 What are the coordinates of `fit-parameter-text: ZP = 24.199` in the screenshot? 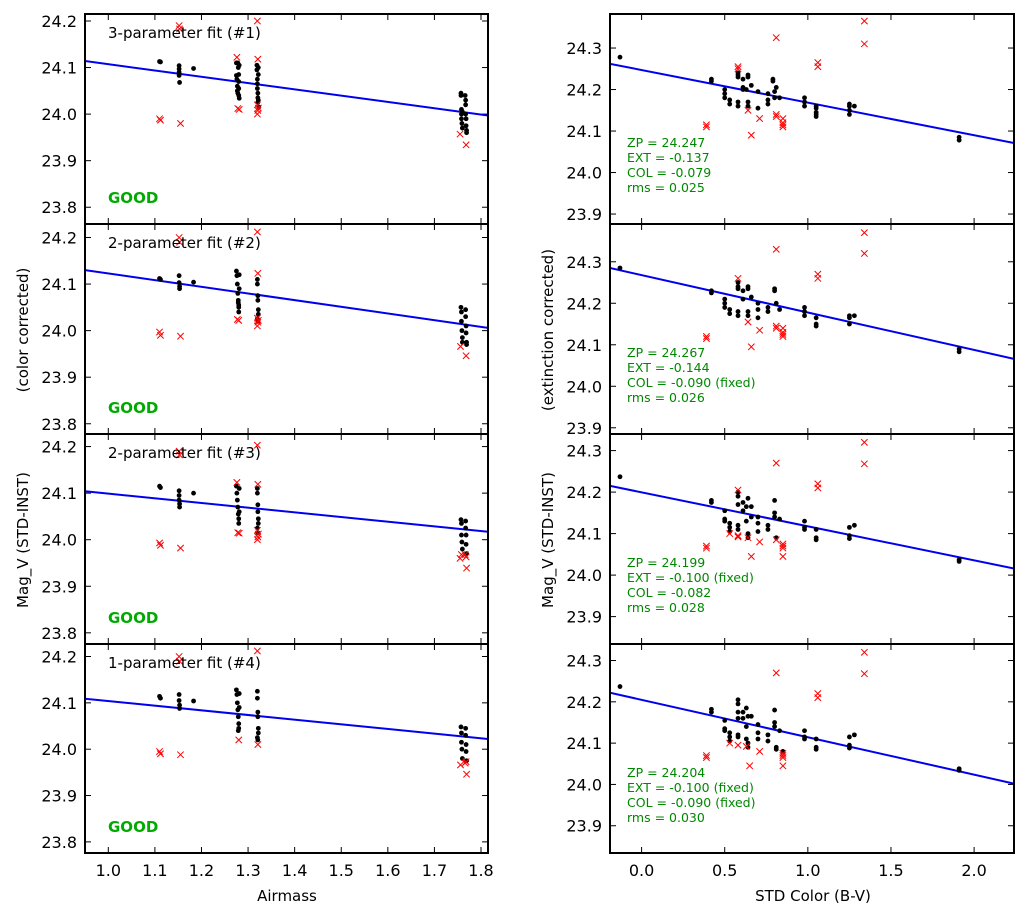 It's located at (666, 562).